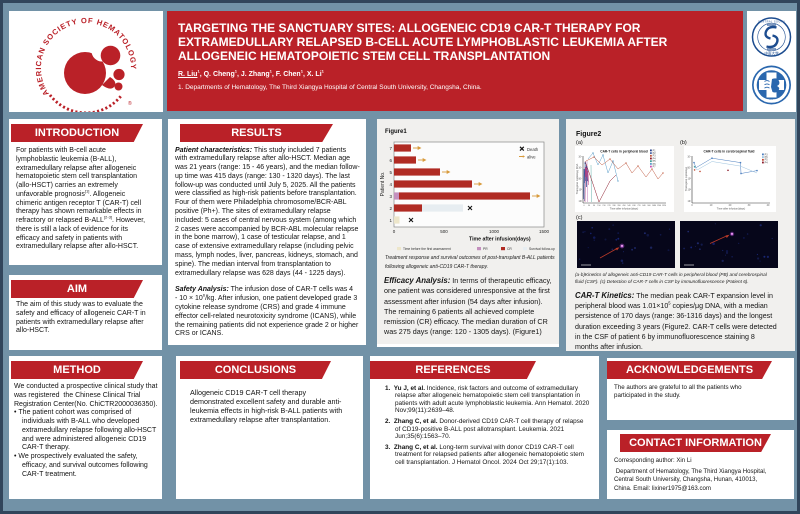 This screenshot has width=800, height=514. What do you see at coordinates (396, 132) in the screenshot?
I see `svg-text: Figure1` at bounding box center [396, 132].